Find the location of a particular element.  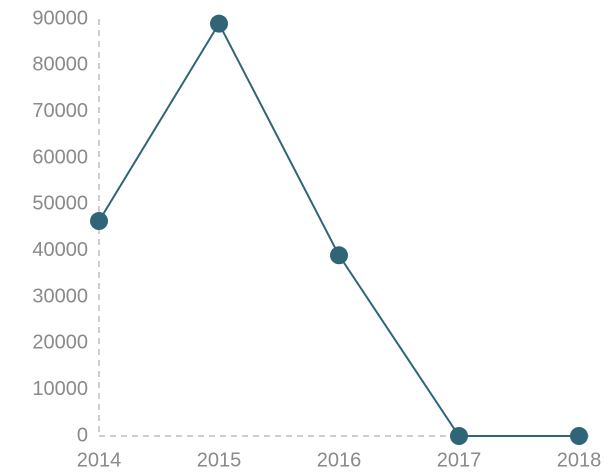

x-tick-label: 2014 is located at coordinates (99, 460).